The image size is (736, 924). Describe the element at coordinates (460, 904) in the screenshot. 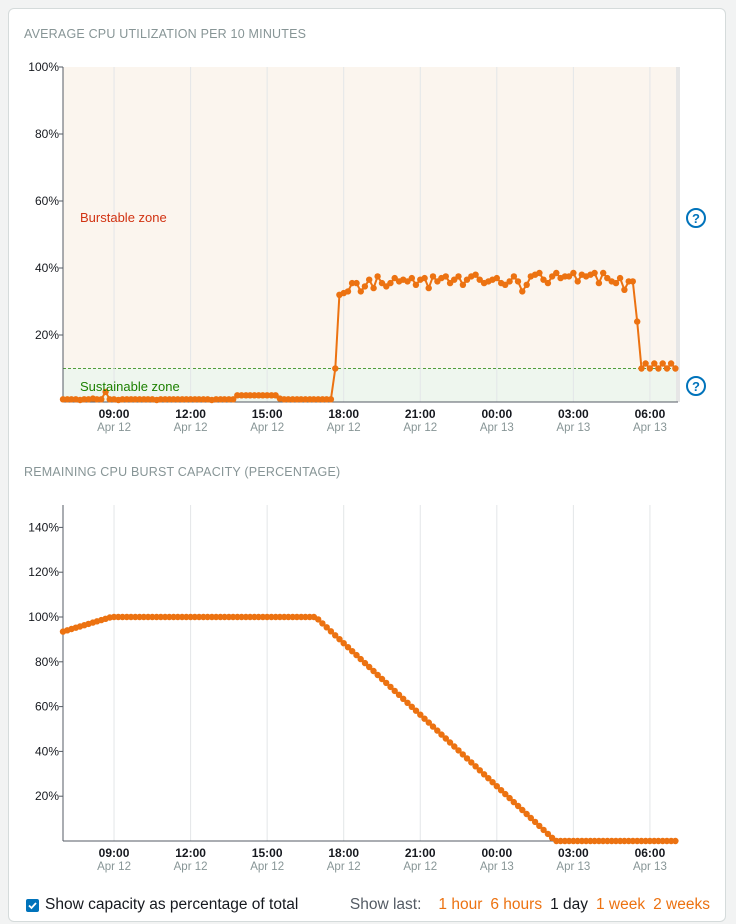

I see `range-1-hour: 1 hour` at that location.